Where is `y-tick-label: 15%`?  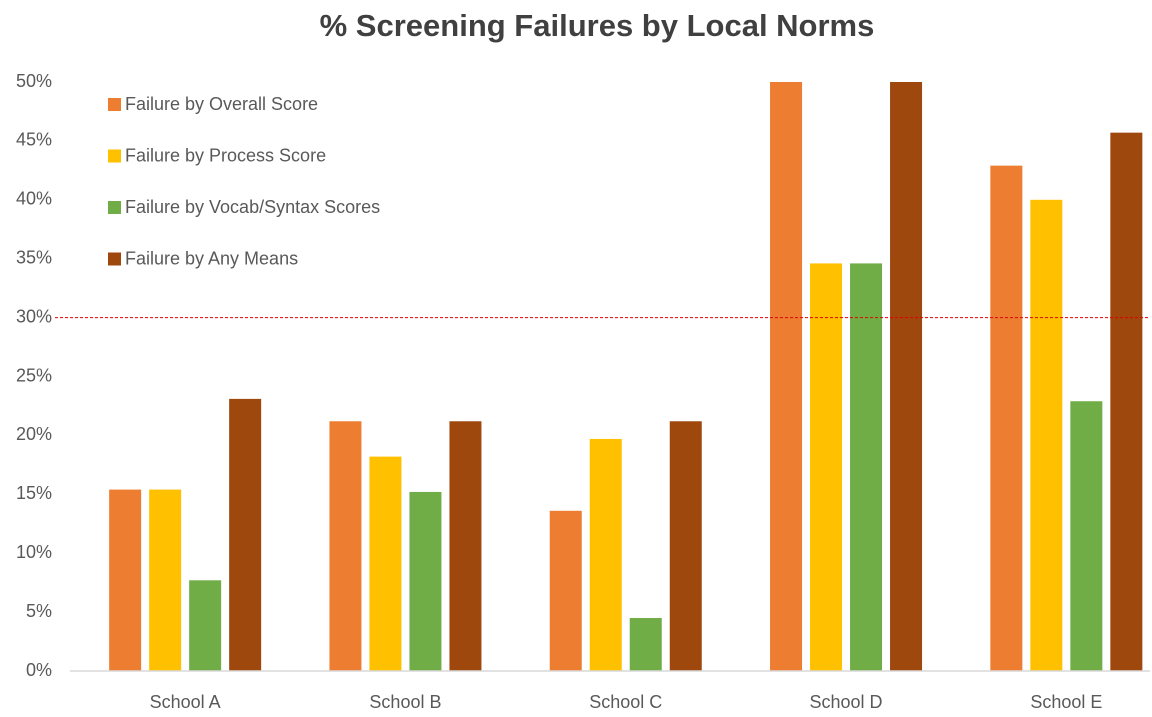
y-tick-label: 15% is located at coordinates (34, 493).